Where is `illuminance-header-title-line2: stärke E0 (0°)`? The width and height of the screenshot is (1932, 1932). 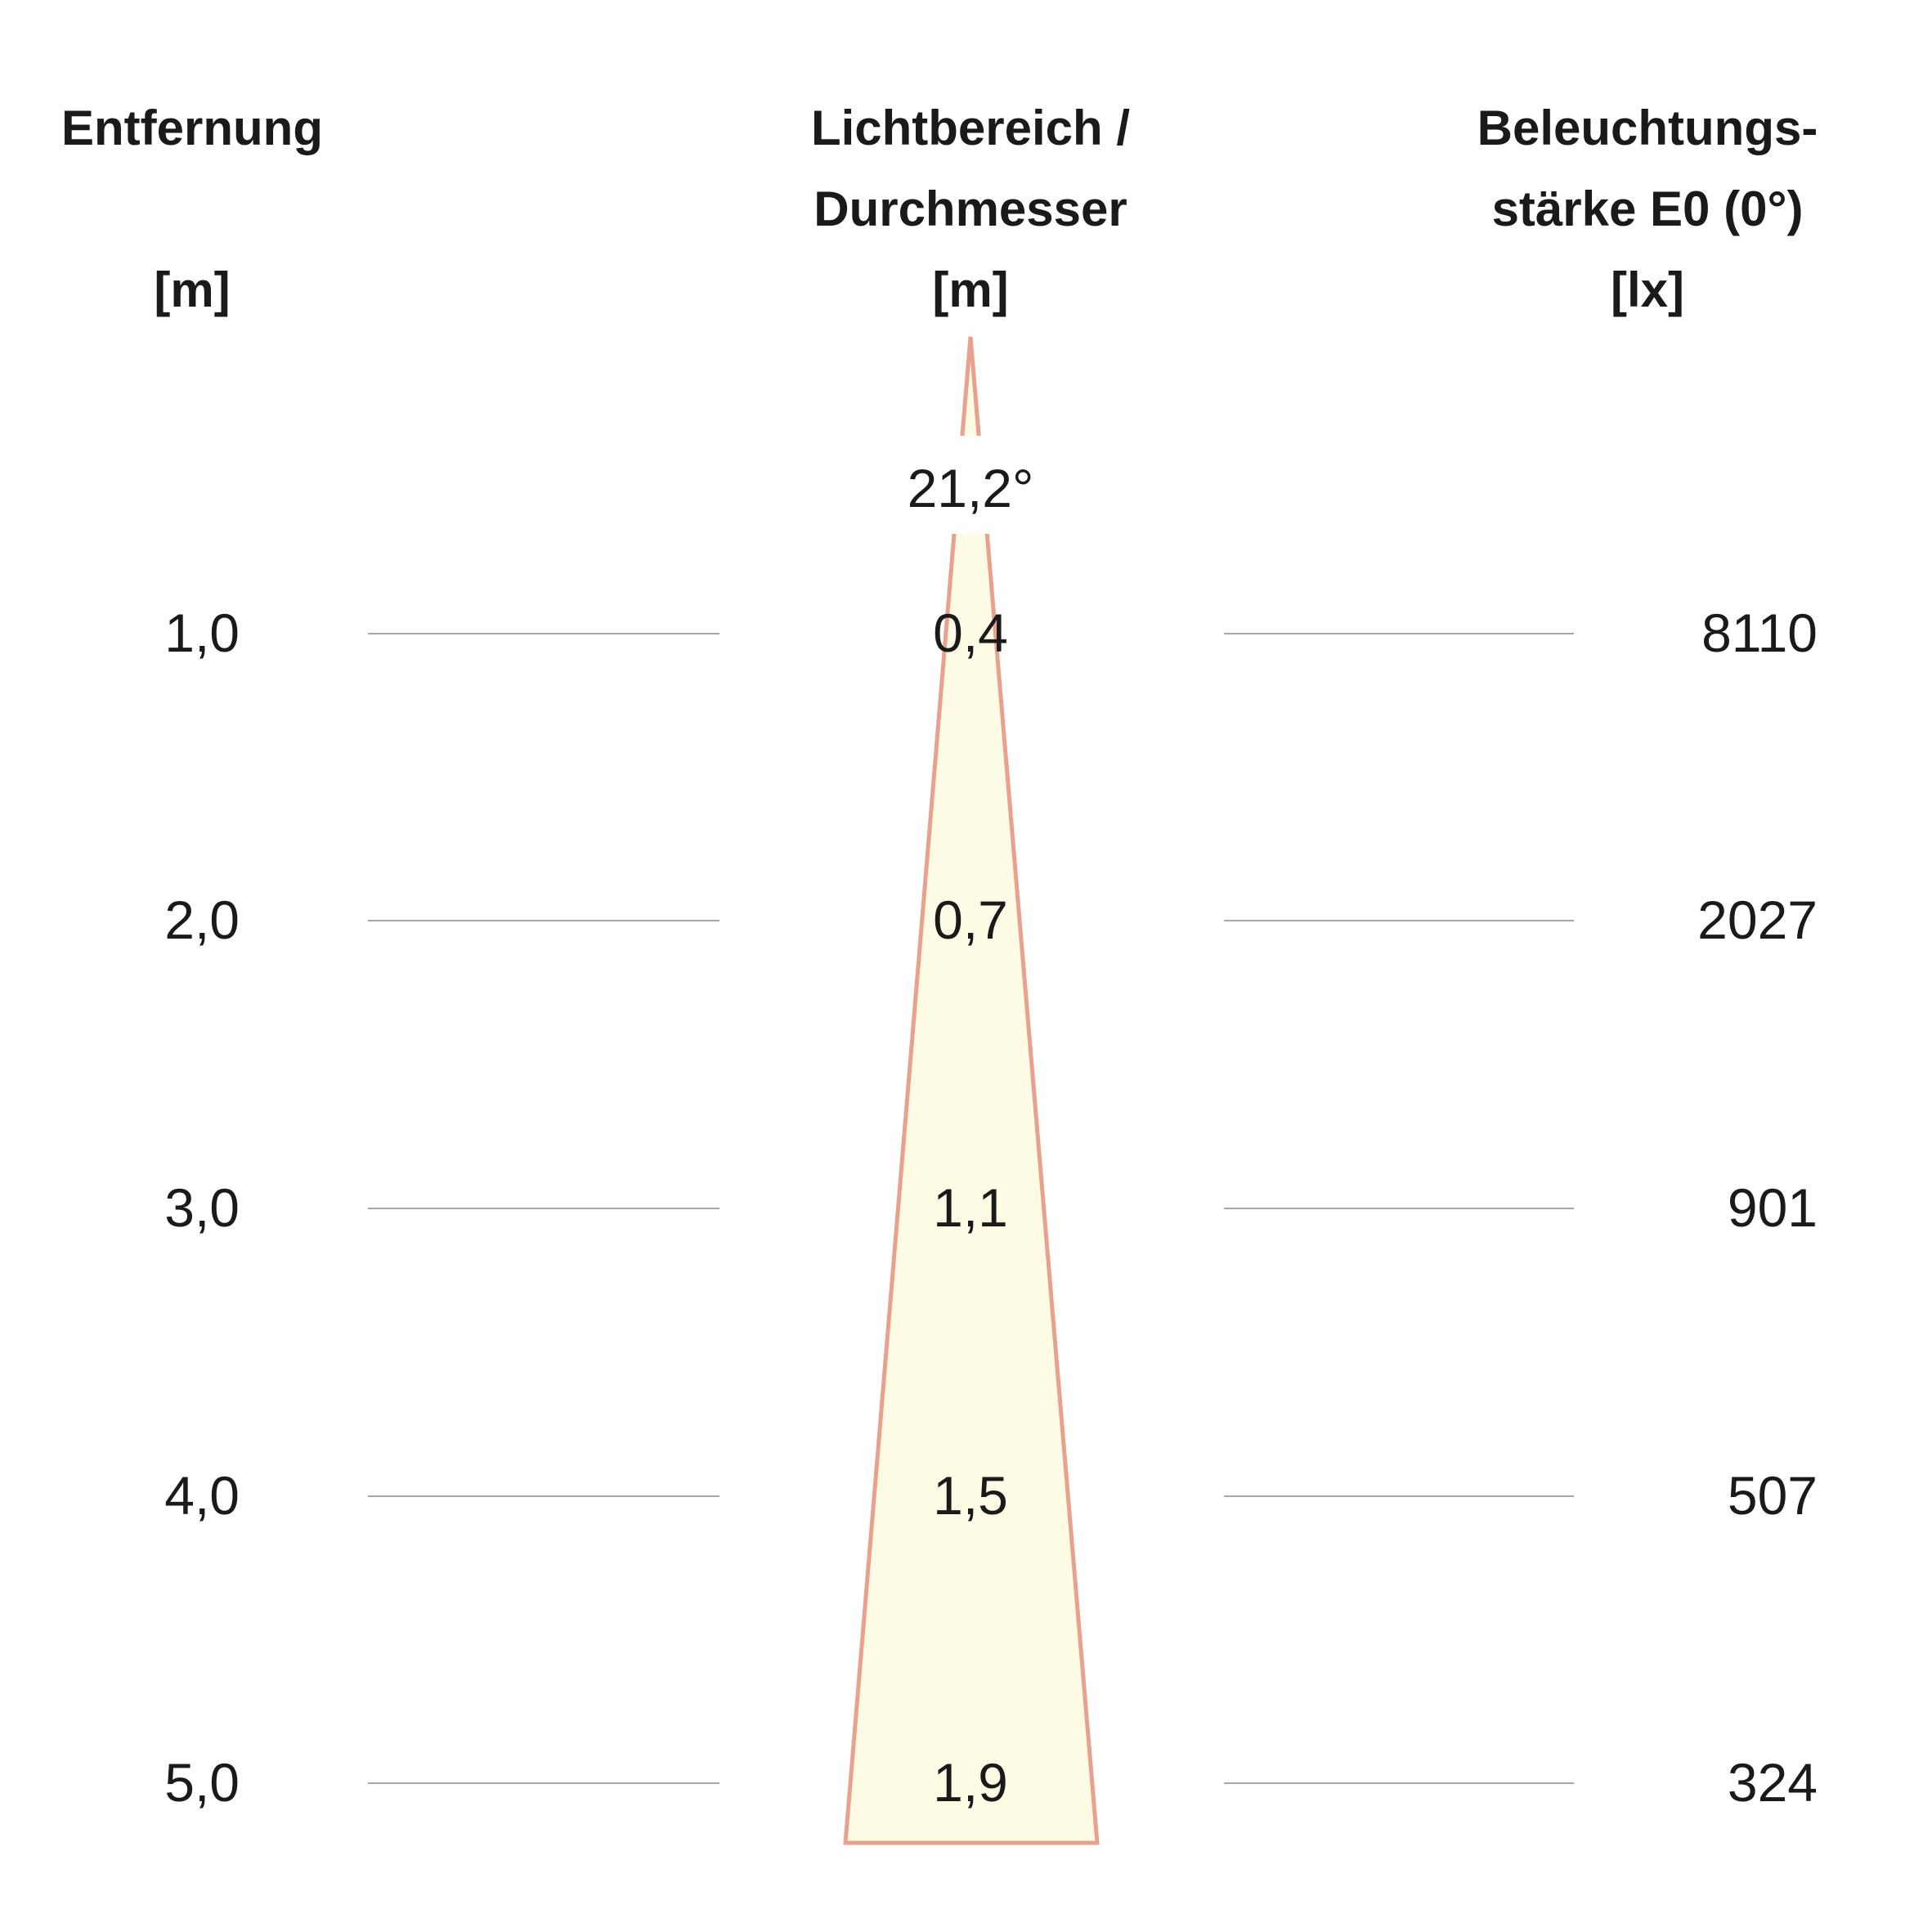
illuminance-header-title-line2: stärke E0 (0°) is located at coordinates (1648, 209).